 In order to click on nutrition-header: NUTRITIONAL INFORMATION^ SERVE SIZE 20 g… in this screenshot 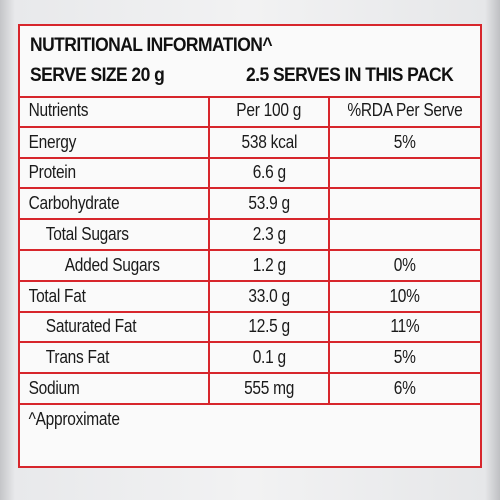, I will do `click(250, 62)`.